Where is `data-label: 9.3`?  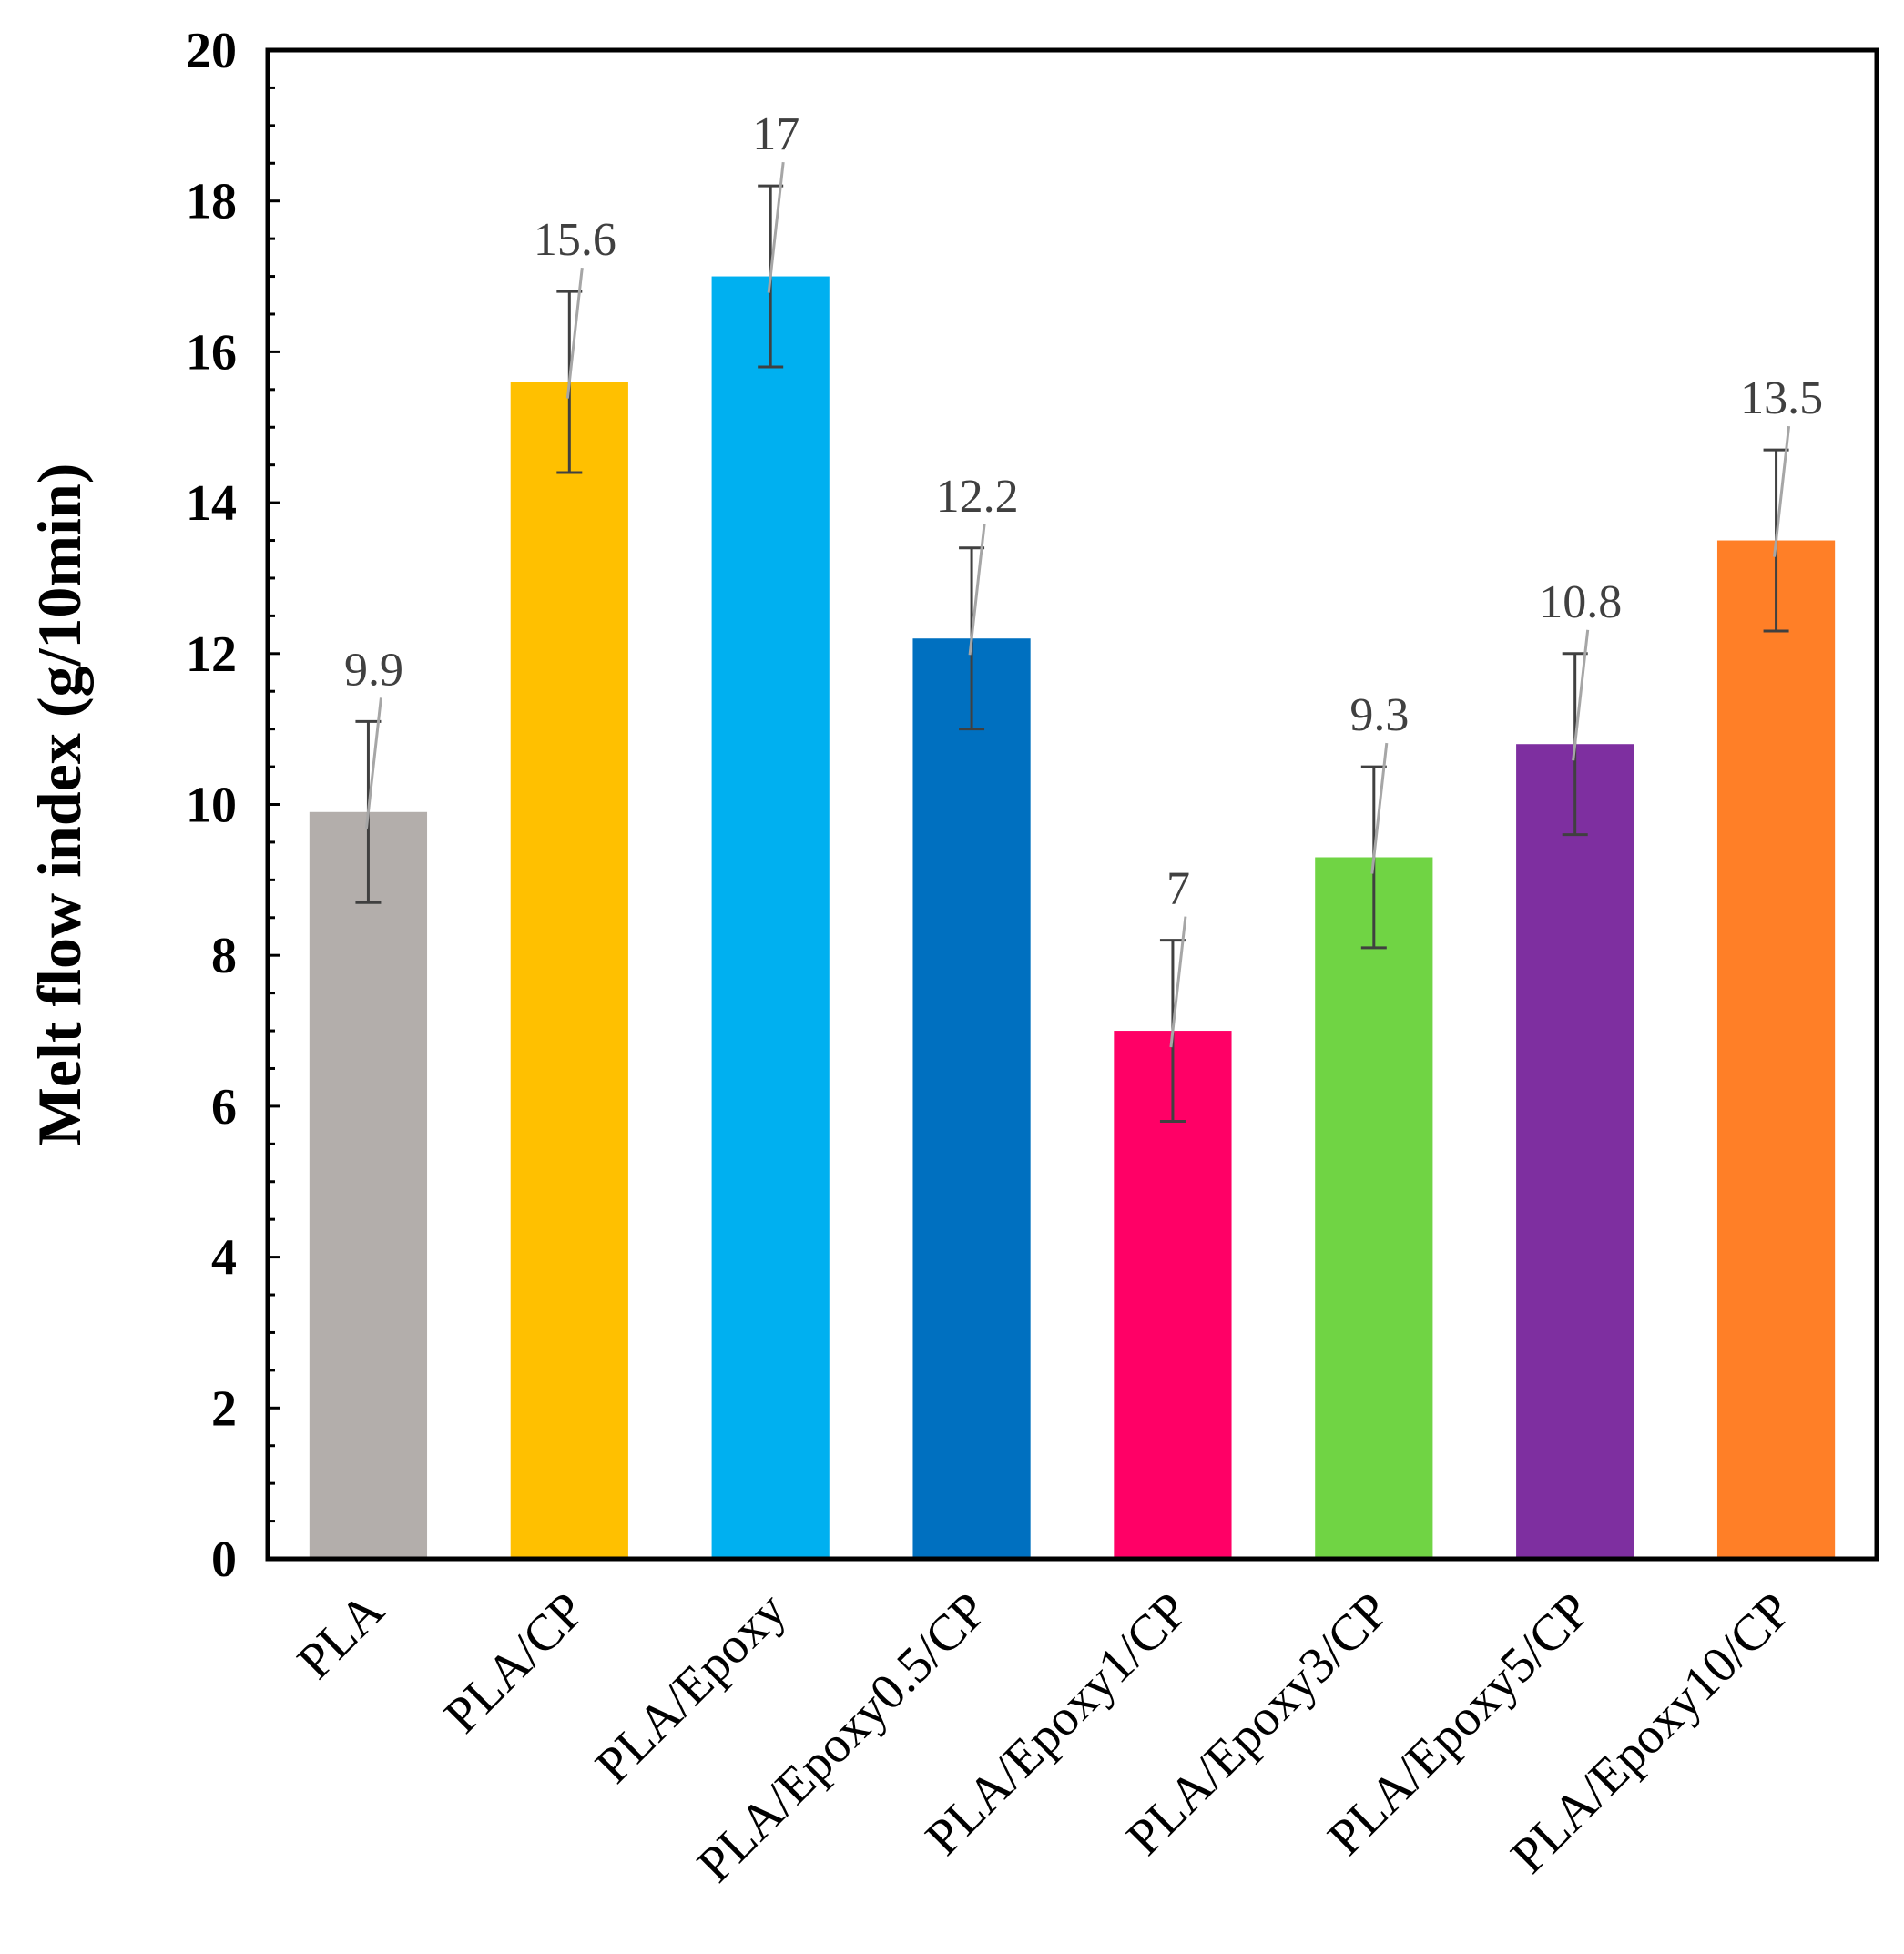 data-label: 9.3 is located at coordinates (1379, 715).